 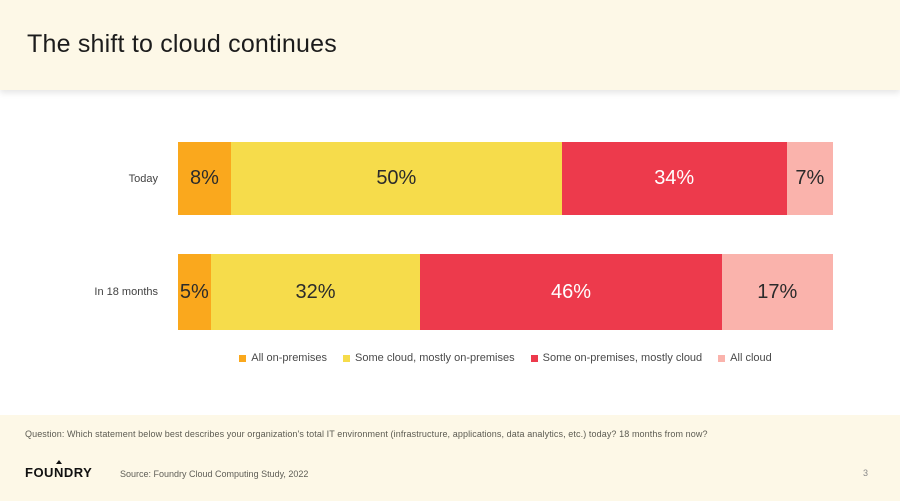 I want to click on bar-segment-some-cloud-mostly-on-premises: 50%, so click(x=396, y=178).